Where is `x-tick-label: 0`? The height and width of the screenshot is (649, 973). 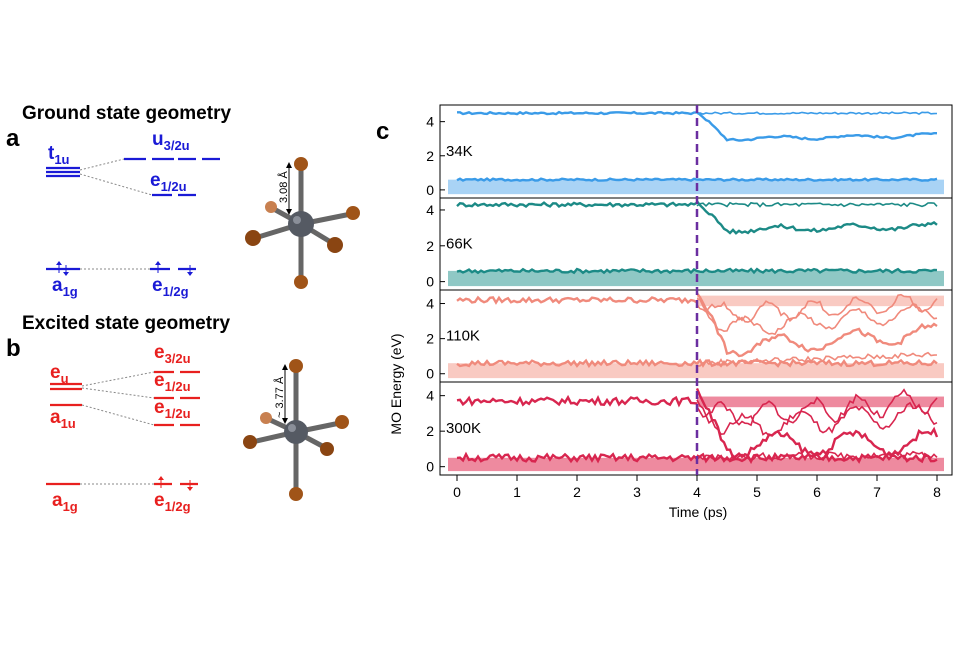
x-tick-label: 0 is located at coordinates (457, 492).